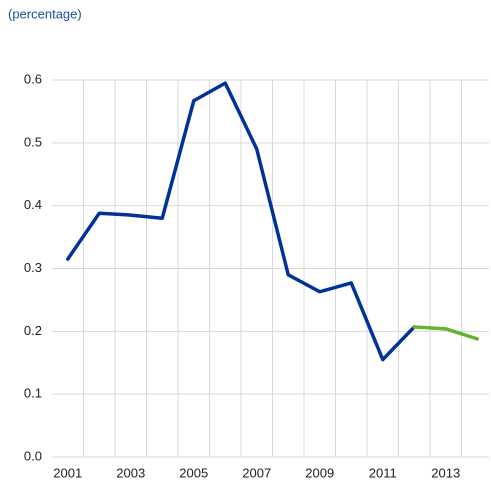 This screenshot has height=486, width=491. What do you see at coordinates (445, 333) in the screenshot?
I see `line-series` at bounding box center [445, 333].